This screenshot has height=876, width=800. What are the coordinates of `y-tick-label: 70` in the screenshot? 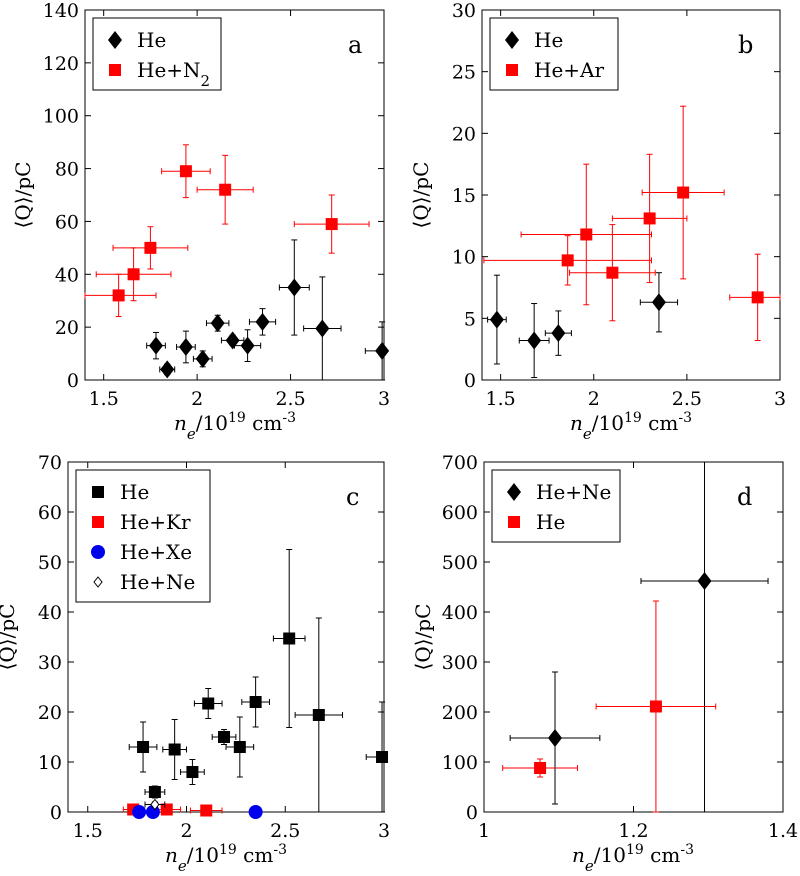 It's located at (50, 463).